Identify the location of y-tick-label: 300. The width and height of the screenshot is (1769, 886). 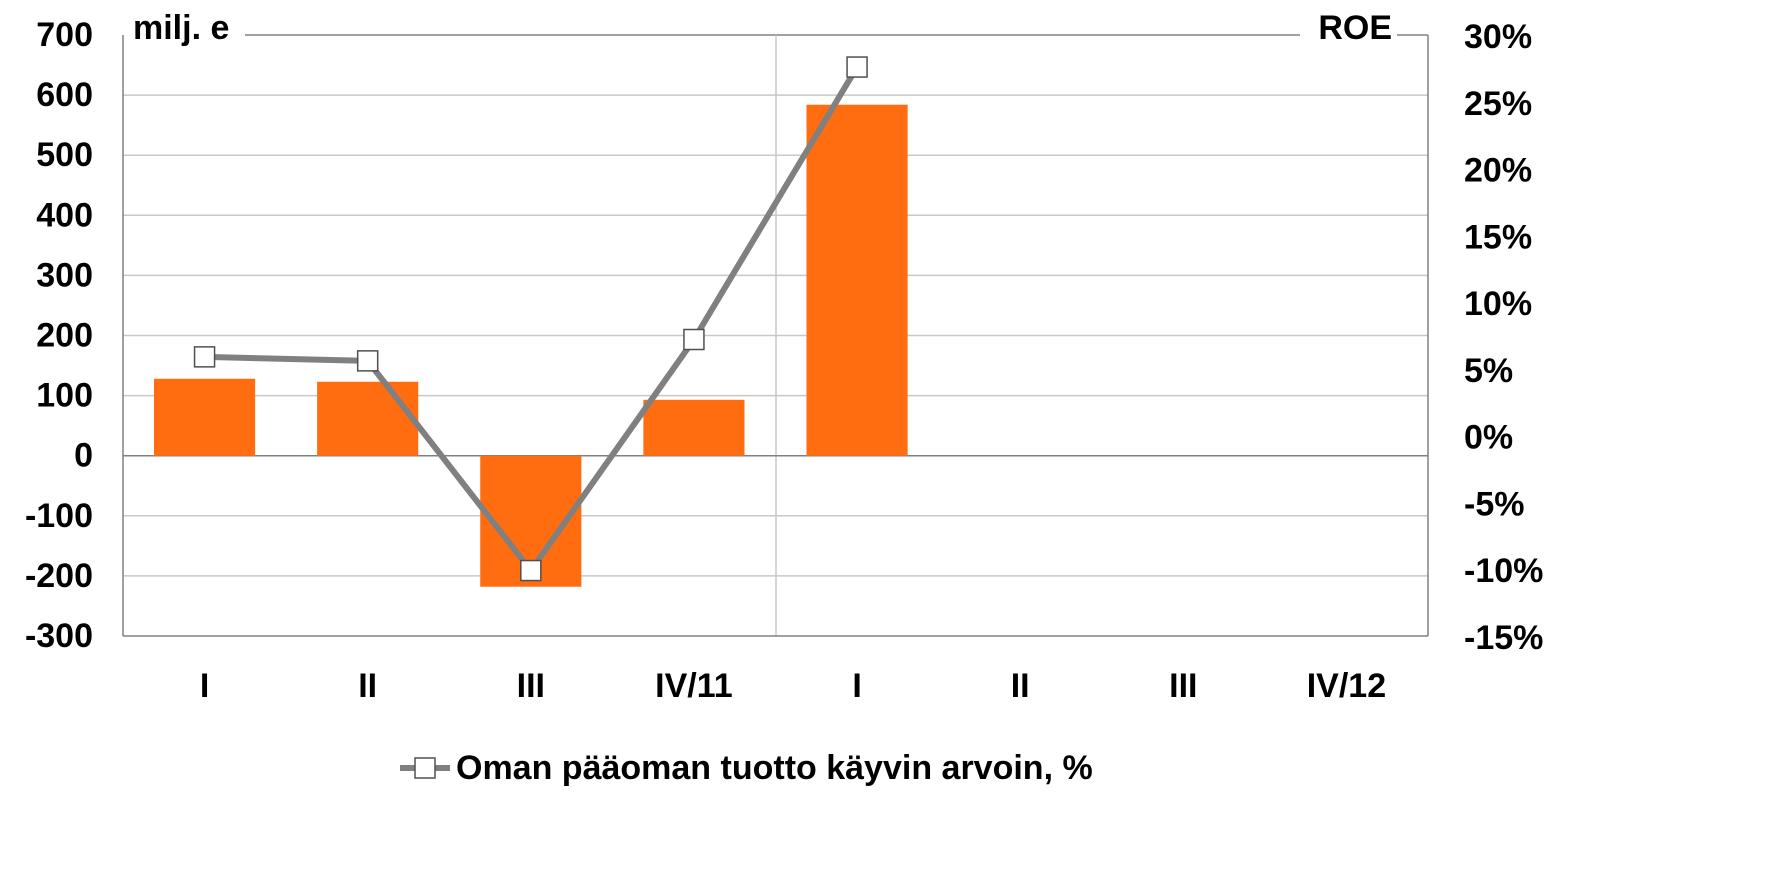
(64, 275).